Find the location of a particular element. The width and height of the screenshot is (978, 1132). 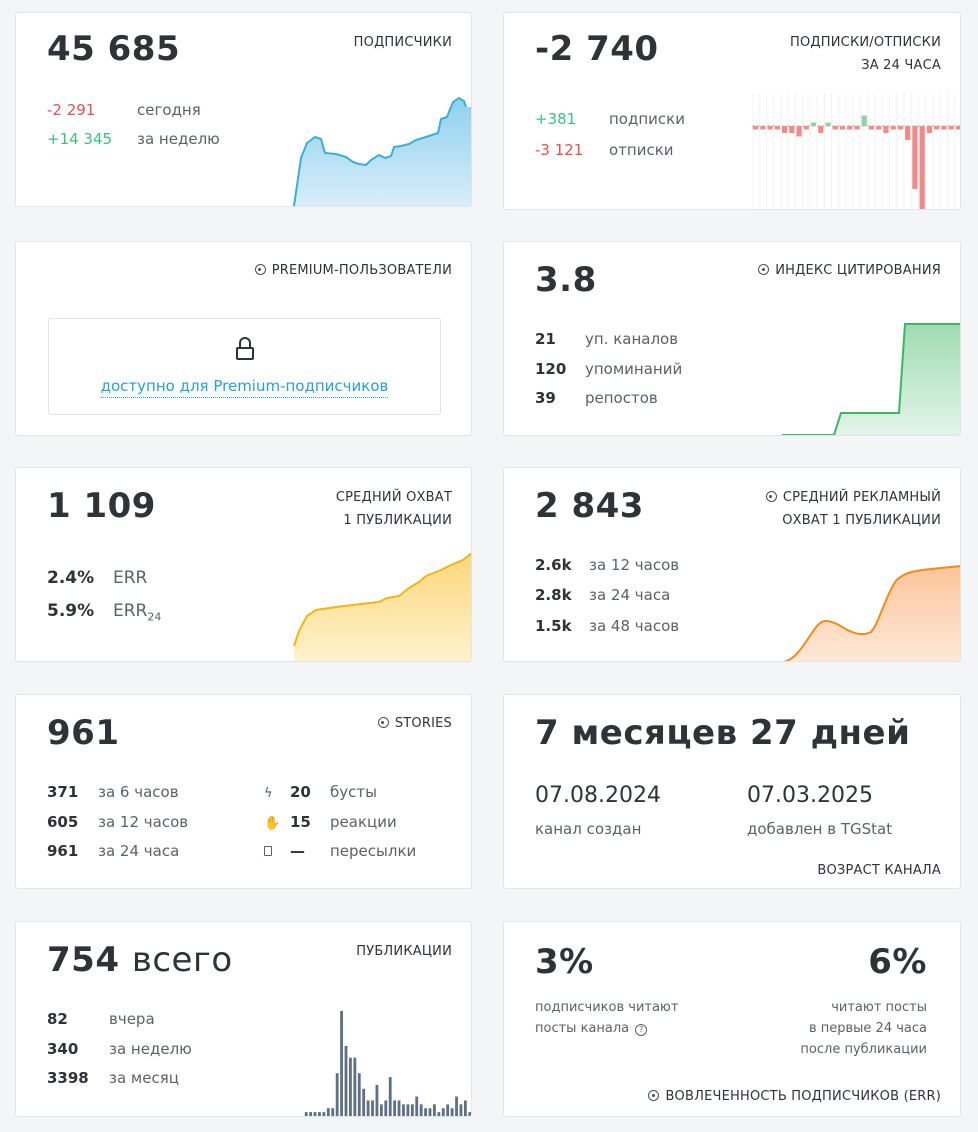

subscribers-label: ПОДПИСЧИКИ is located at coordinates (402, 42).